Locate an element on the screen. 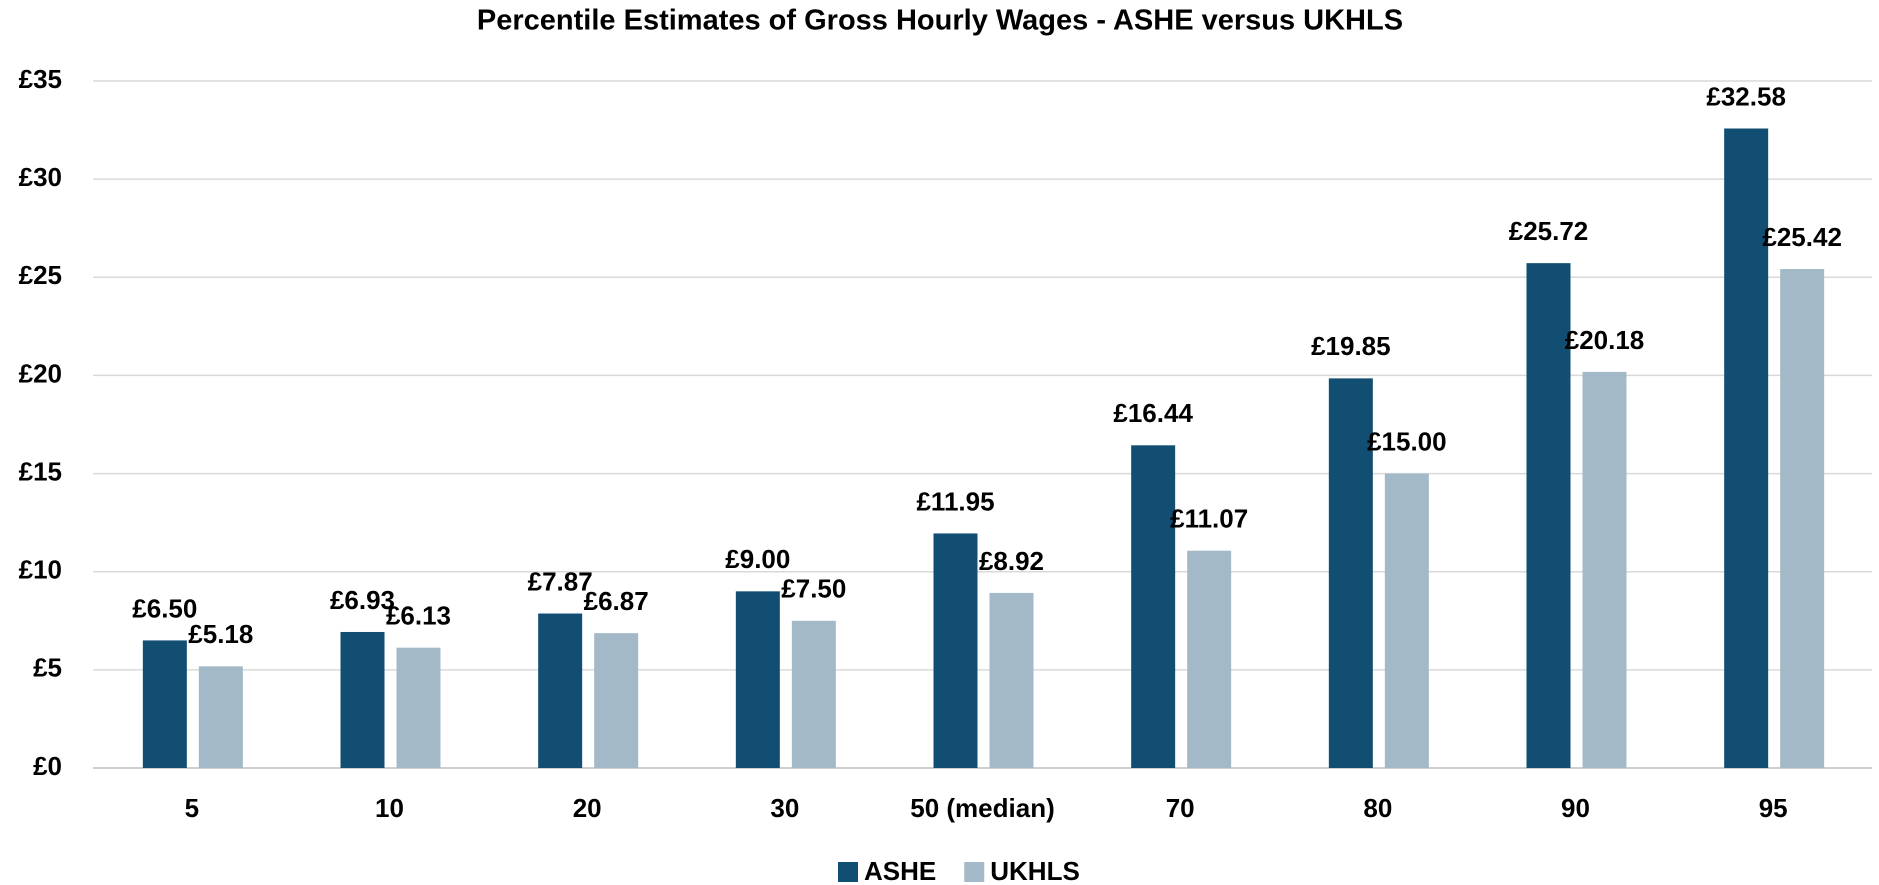 This screenshot has height=885, width=1879. data-label: £7.50 is located at coordinates (813, 589).